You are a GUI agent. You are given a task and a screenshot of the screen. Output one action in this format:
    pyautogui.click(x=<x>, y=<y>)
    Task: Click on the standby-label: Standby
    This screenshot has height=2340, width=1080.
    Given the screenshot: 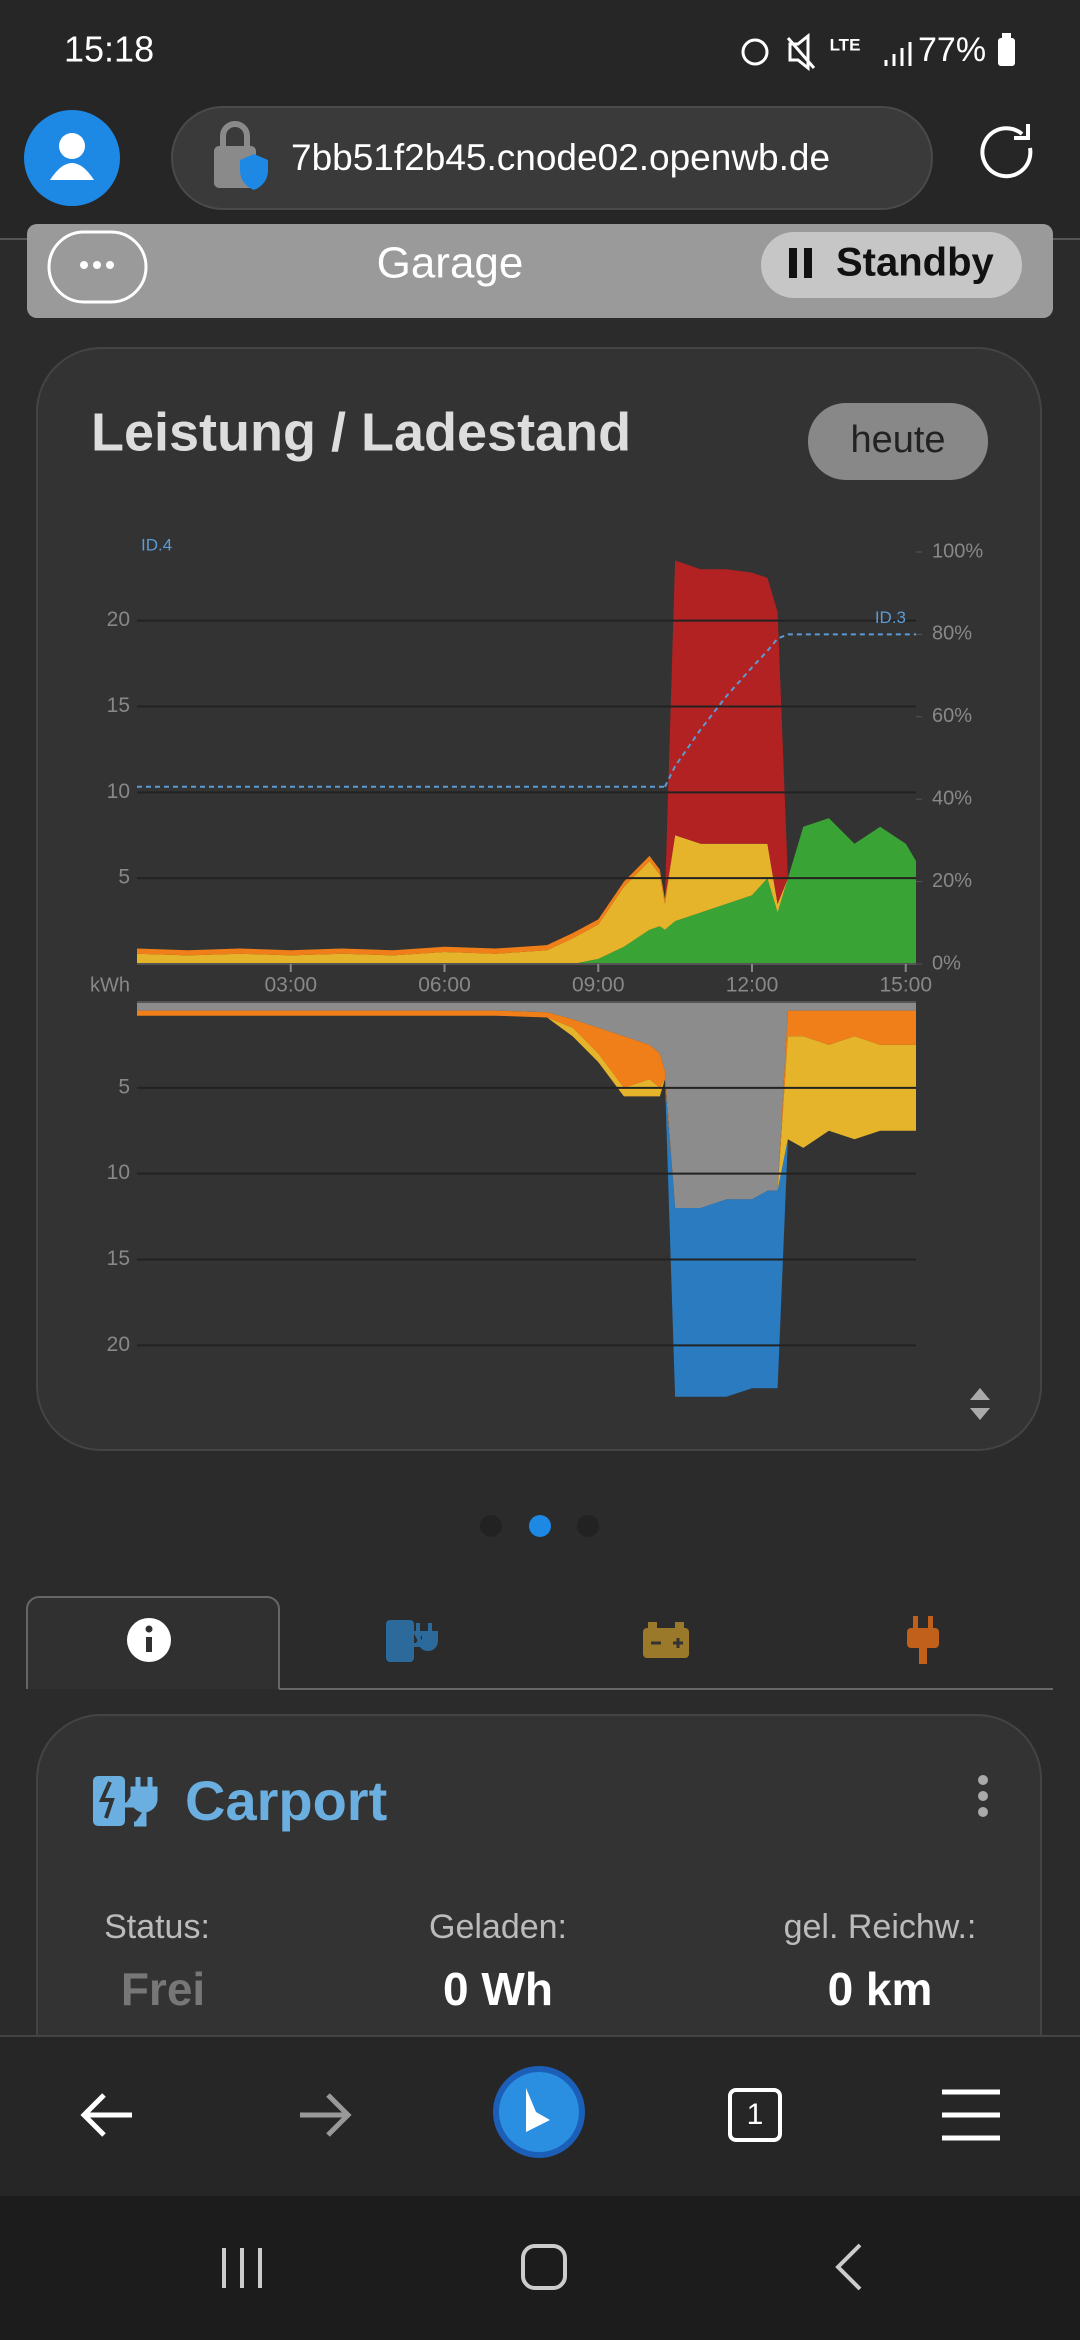 What is the action you would take?
    pyautogui.click(x=915, y=263)
    